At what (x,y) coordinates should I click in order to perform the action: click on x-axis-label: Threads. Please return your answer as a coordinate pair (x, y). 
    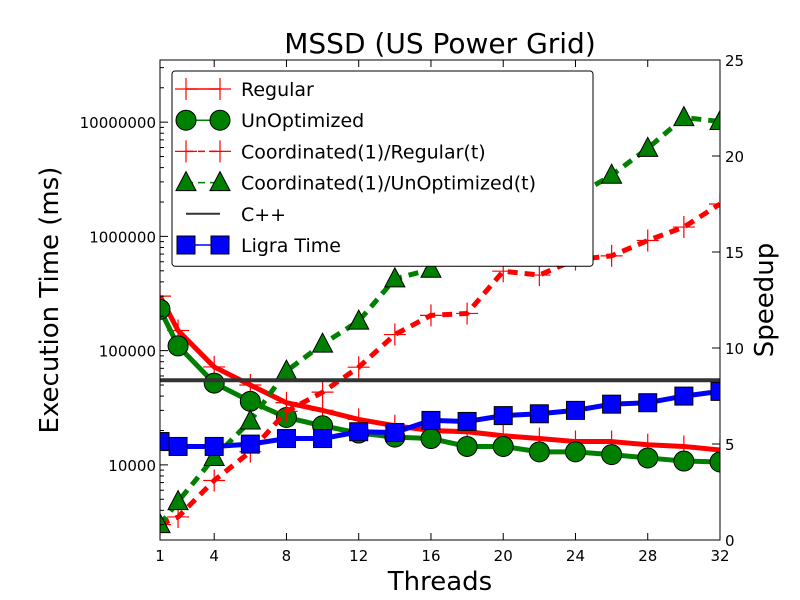
    Looking at the image, I should click on (439, 582).